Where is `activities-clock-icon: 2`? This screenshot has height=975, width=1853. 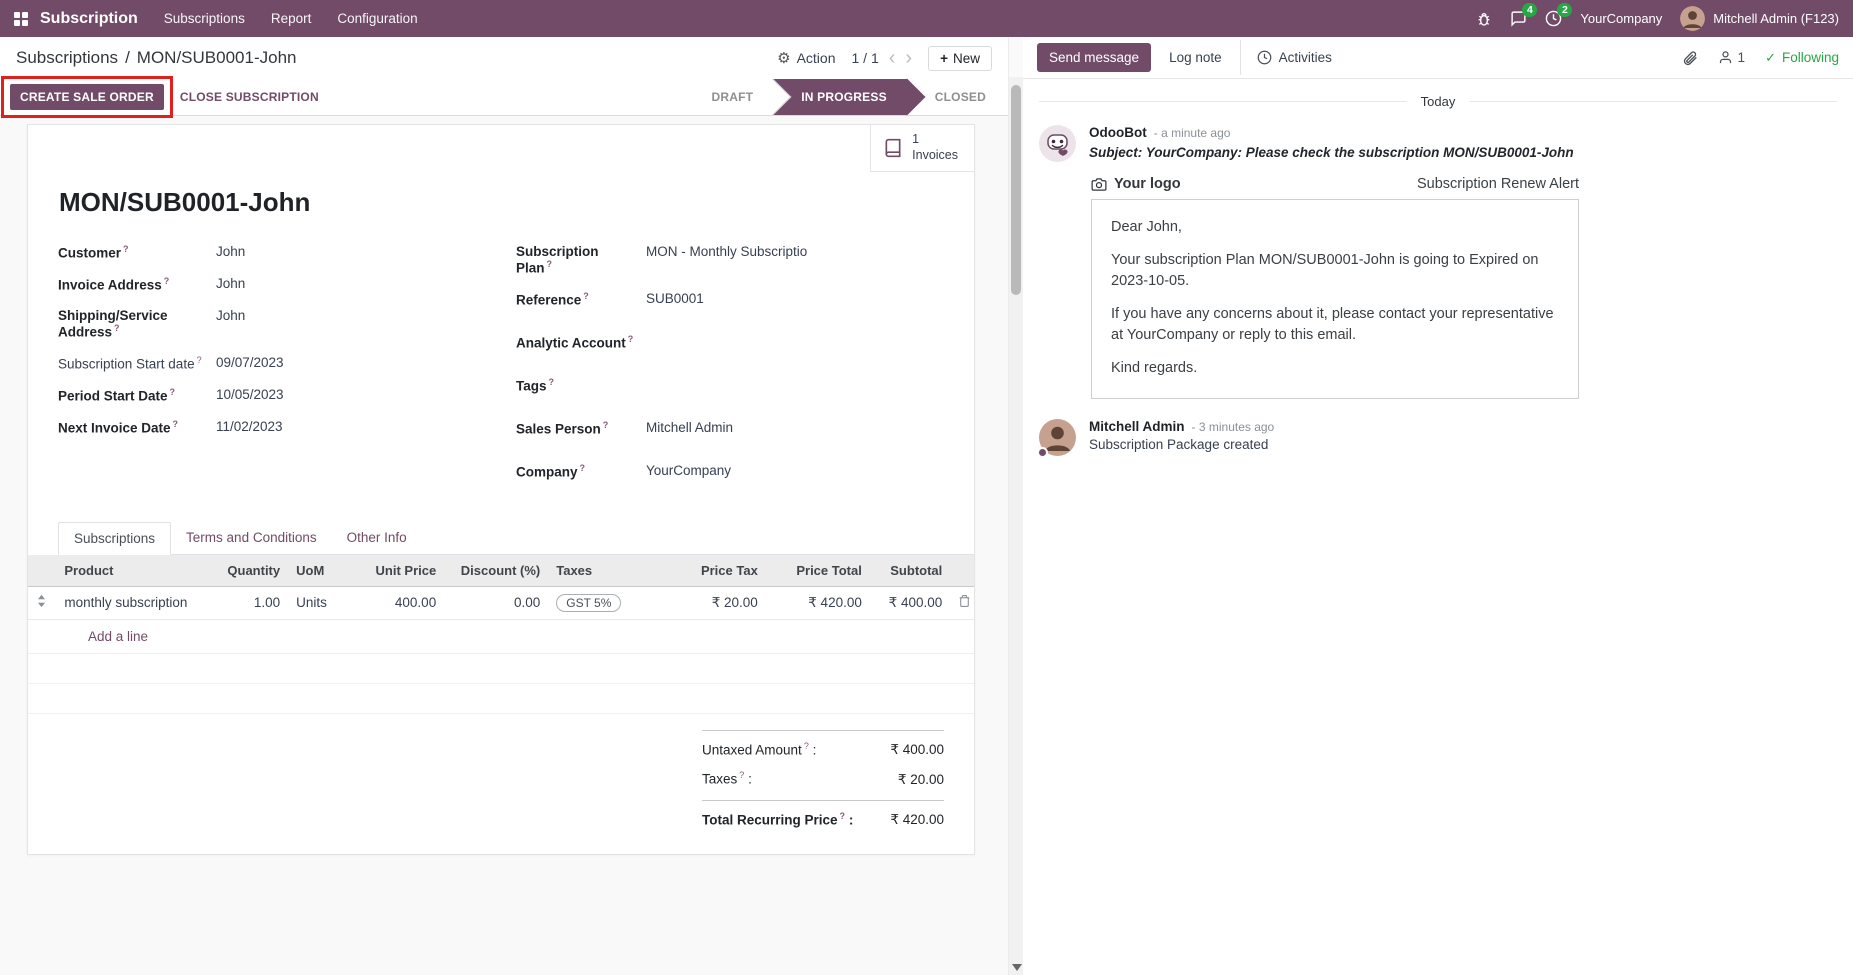
activities-clock-icon: 2 is located at coordinates (1559, 15).